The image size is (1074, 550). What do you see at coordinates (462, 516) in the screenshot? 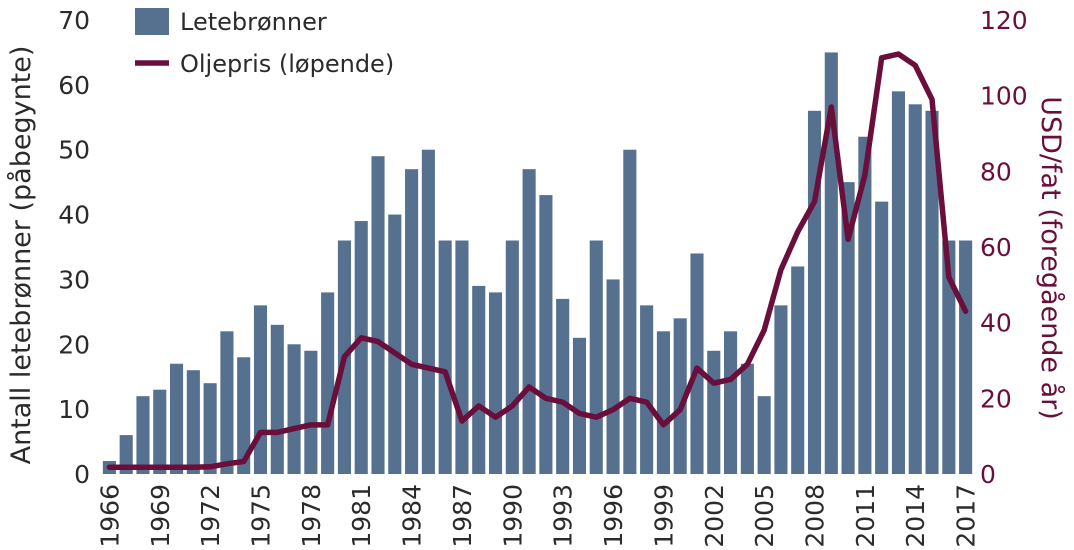
I see `x-tick-1987: 1987` at bounding box center [462, 516].